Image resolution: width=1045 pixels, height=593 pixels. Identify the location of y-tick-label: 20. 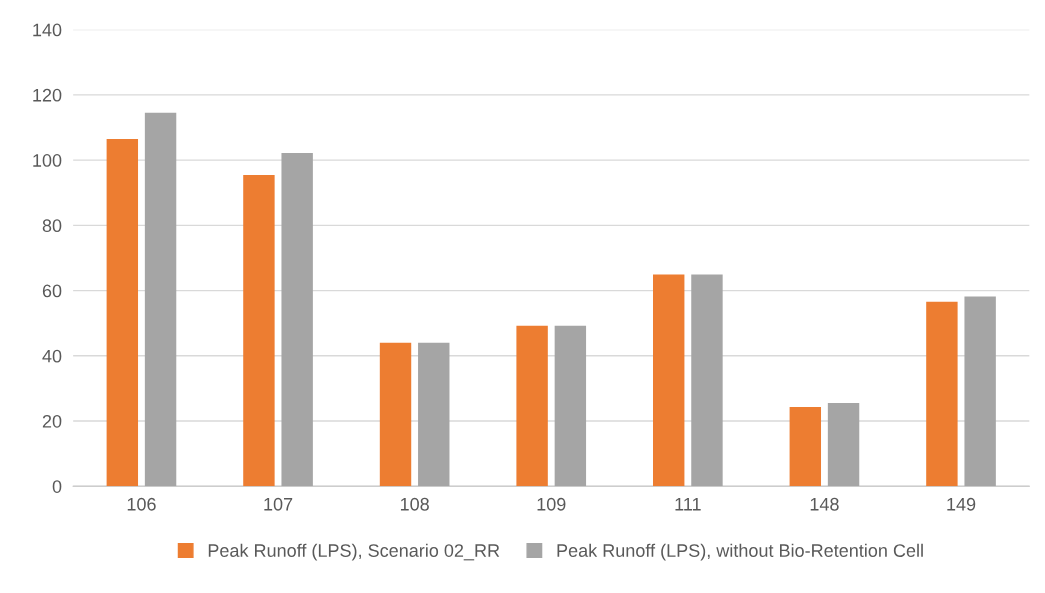
(52, 421).